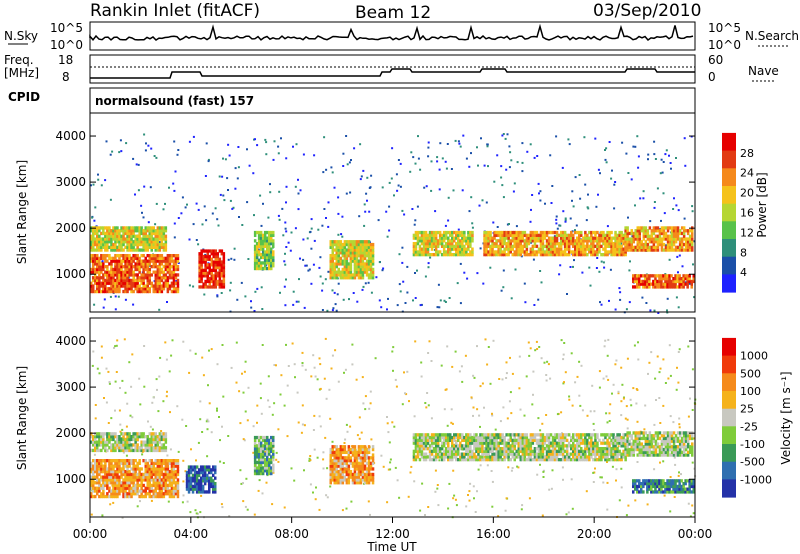 This screenshot has width=800, height=554. What do you see at coordinates (747, 213) in the screenshot?
I see `colorbar-tick-label: 16` at bounding box center [747, 213].